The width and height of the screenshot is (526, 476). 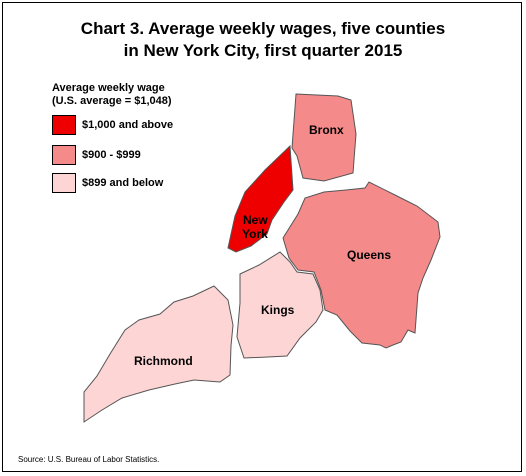 I want to click on title-line-2: in New York City, first quarter 2015, so click(x=263, y=50).